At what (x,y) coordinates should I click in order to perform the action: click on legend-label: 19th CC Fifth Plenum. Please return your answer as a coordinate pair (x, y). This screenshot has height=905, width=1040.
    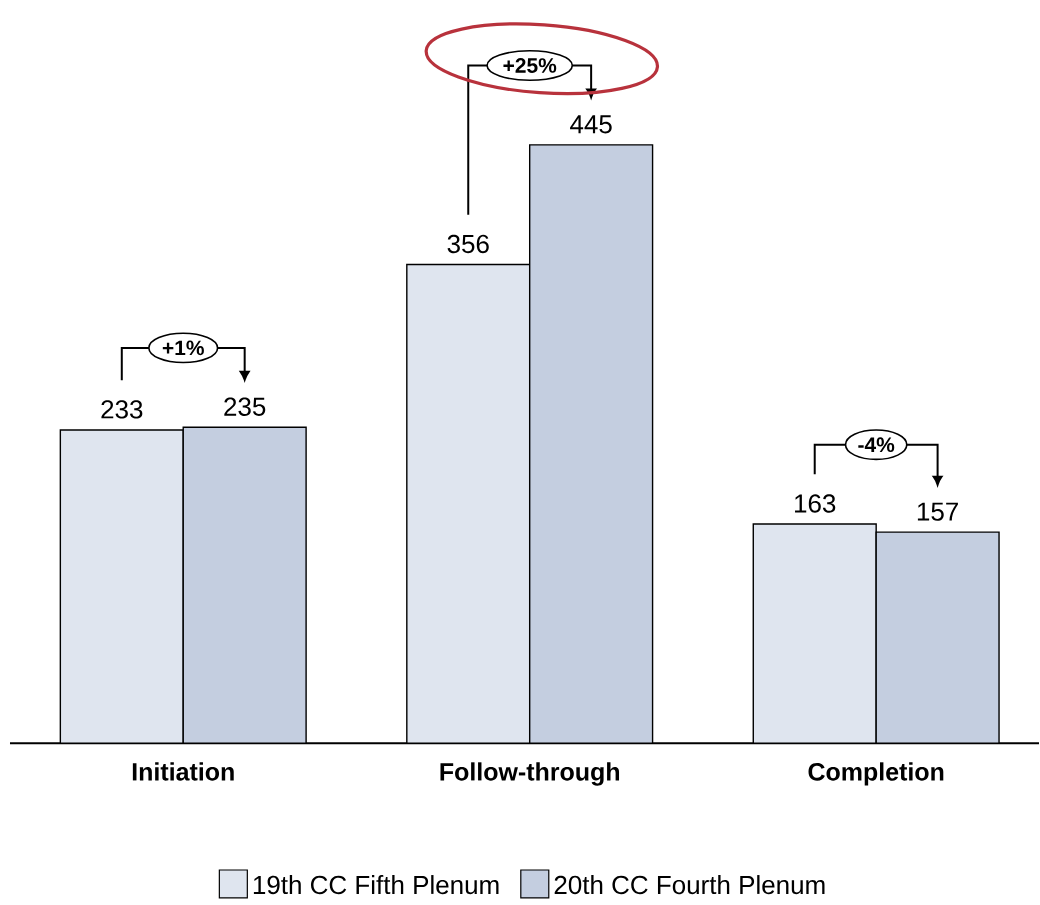
    Looking at the image, I should click on (376, 885).